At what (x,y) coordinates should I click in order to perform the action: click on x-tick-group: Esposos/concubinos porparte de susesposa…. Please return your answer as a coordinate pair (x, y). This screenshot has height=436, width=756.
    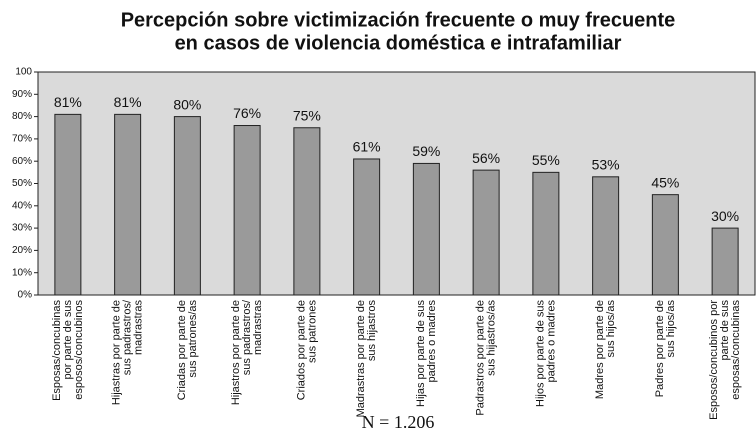
    Looking at the image, I should click on (725, 360).